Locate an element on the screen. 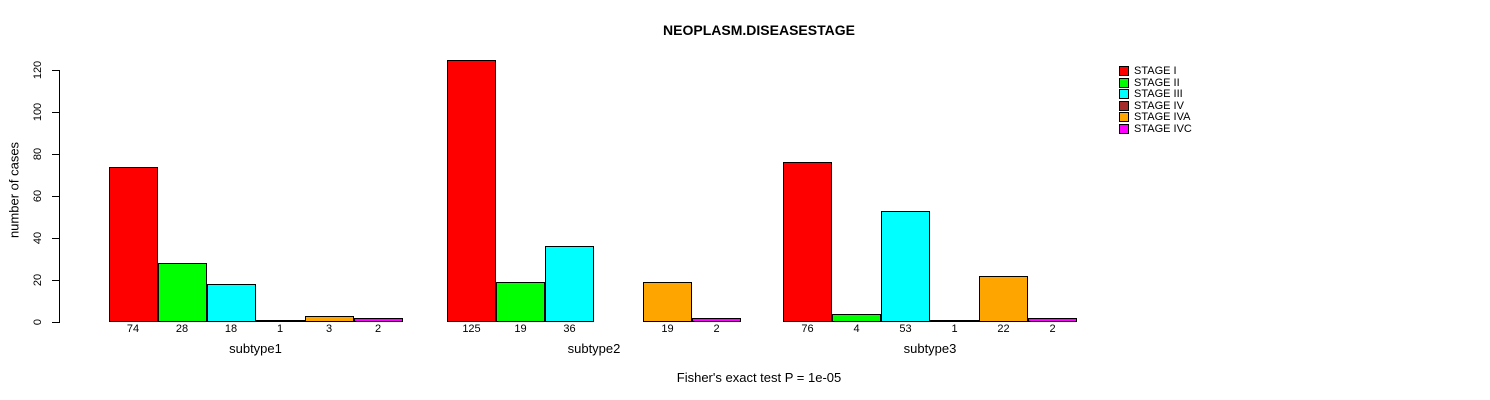 Image resolution: width=1490 pixels, height=400 pixels. legend-label: STAGE III is located at coordinates (1158, 94).